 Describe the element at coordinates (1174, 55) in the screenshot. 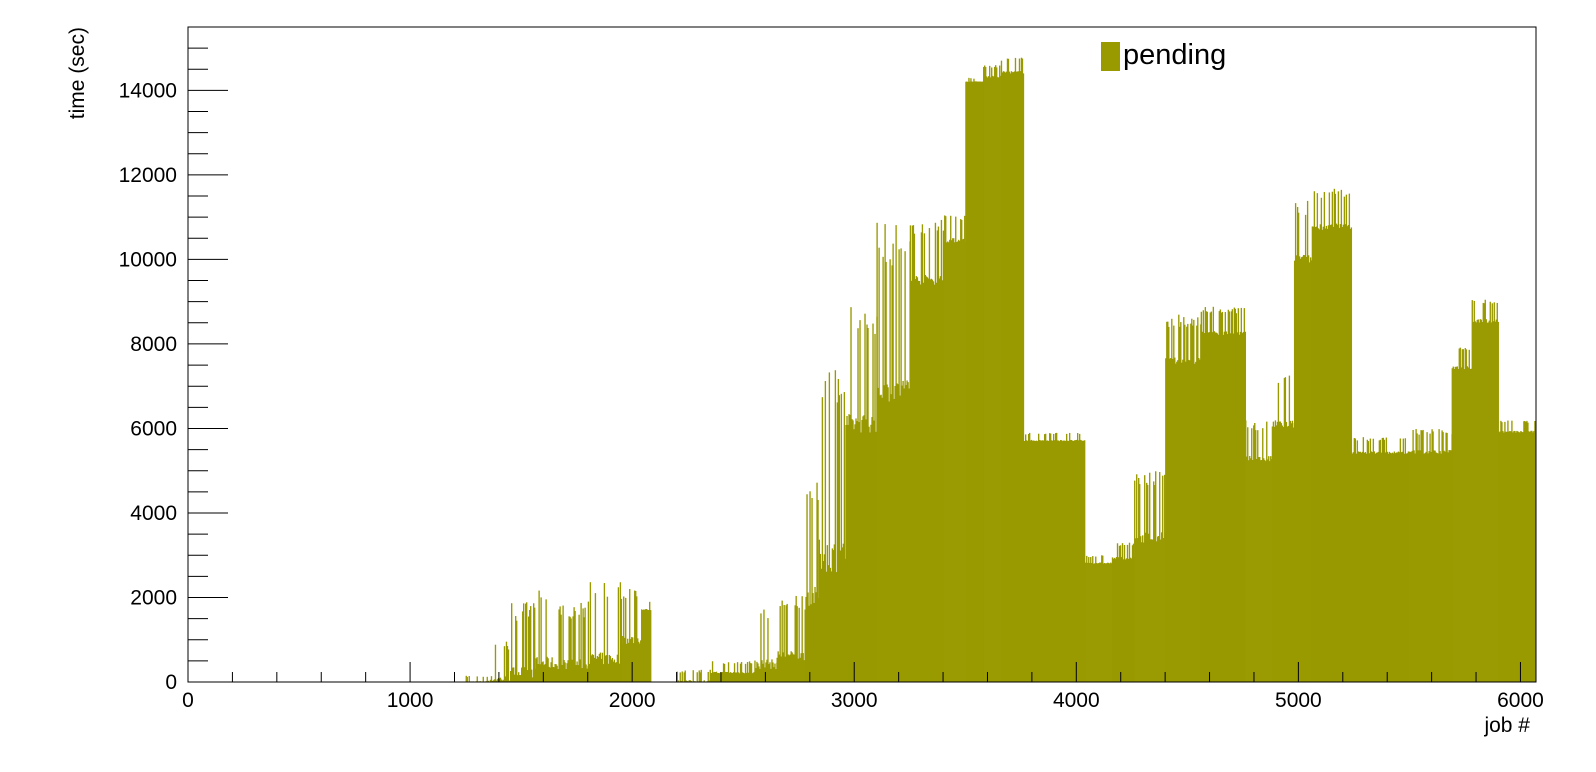

I see `legend-label-pending: pending` at that location.